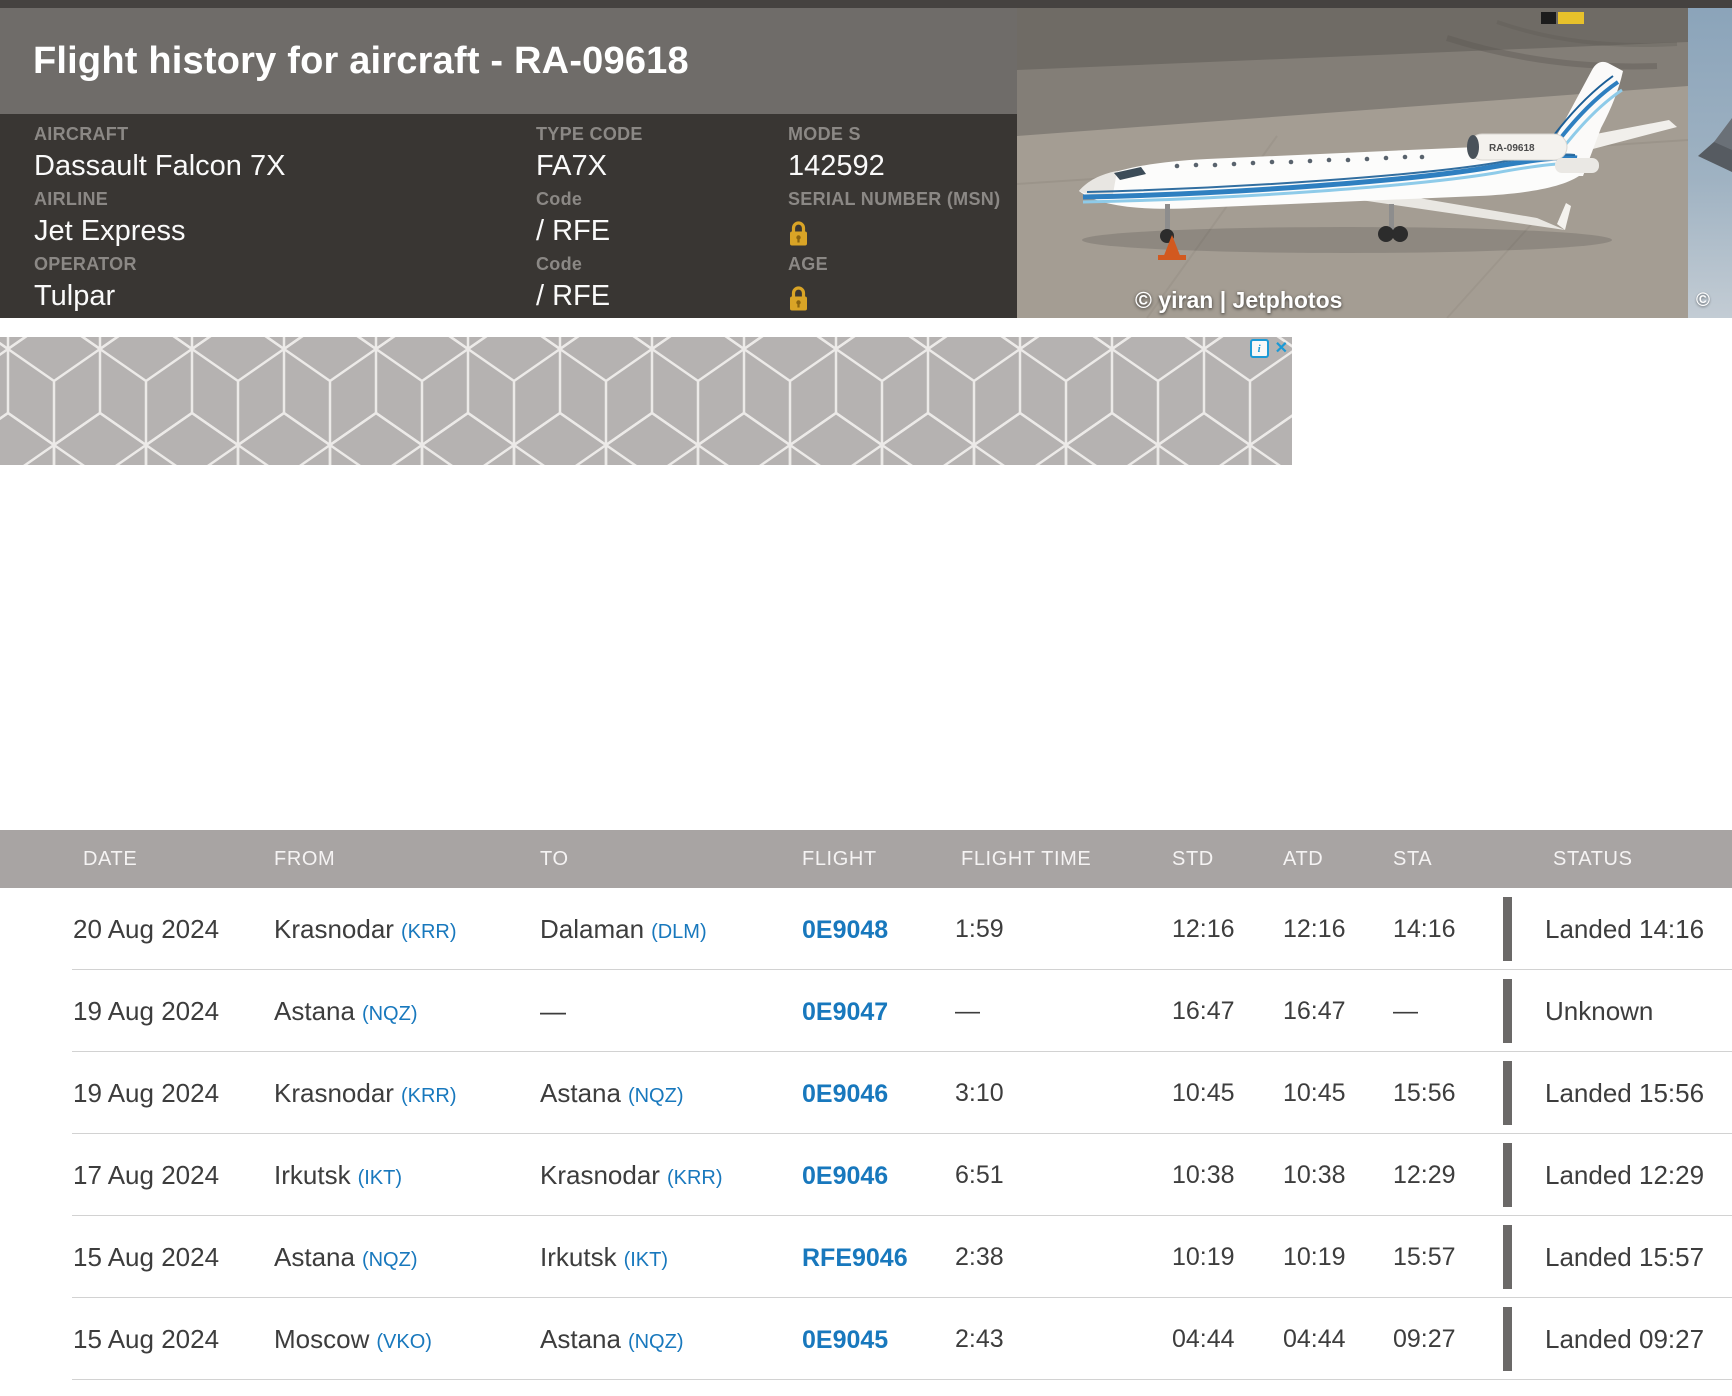 This screenshot has height=1396, width=1732. Describe the element at coordinates (894, 285) in the screenshot. I see `info-field-age: AGE` at that location.